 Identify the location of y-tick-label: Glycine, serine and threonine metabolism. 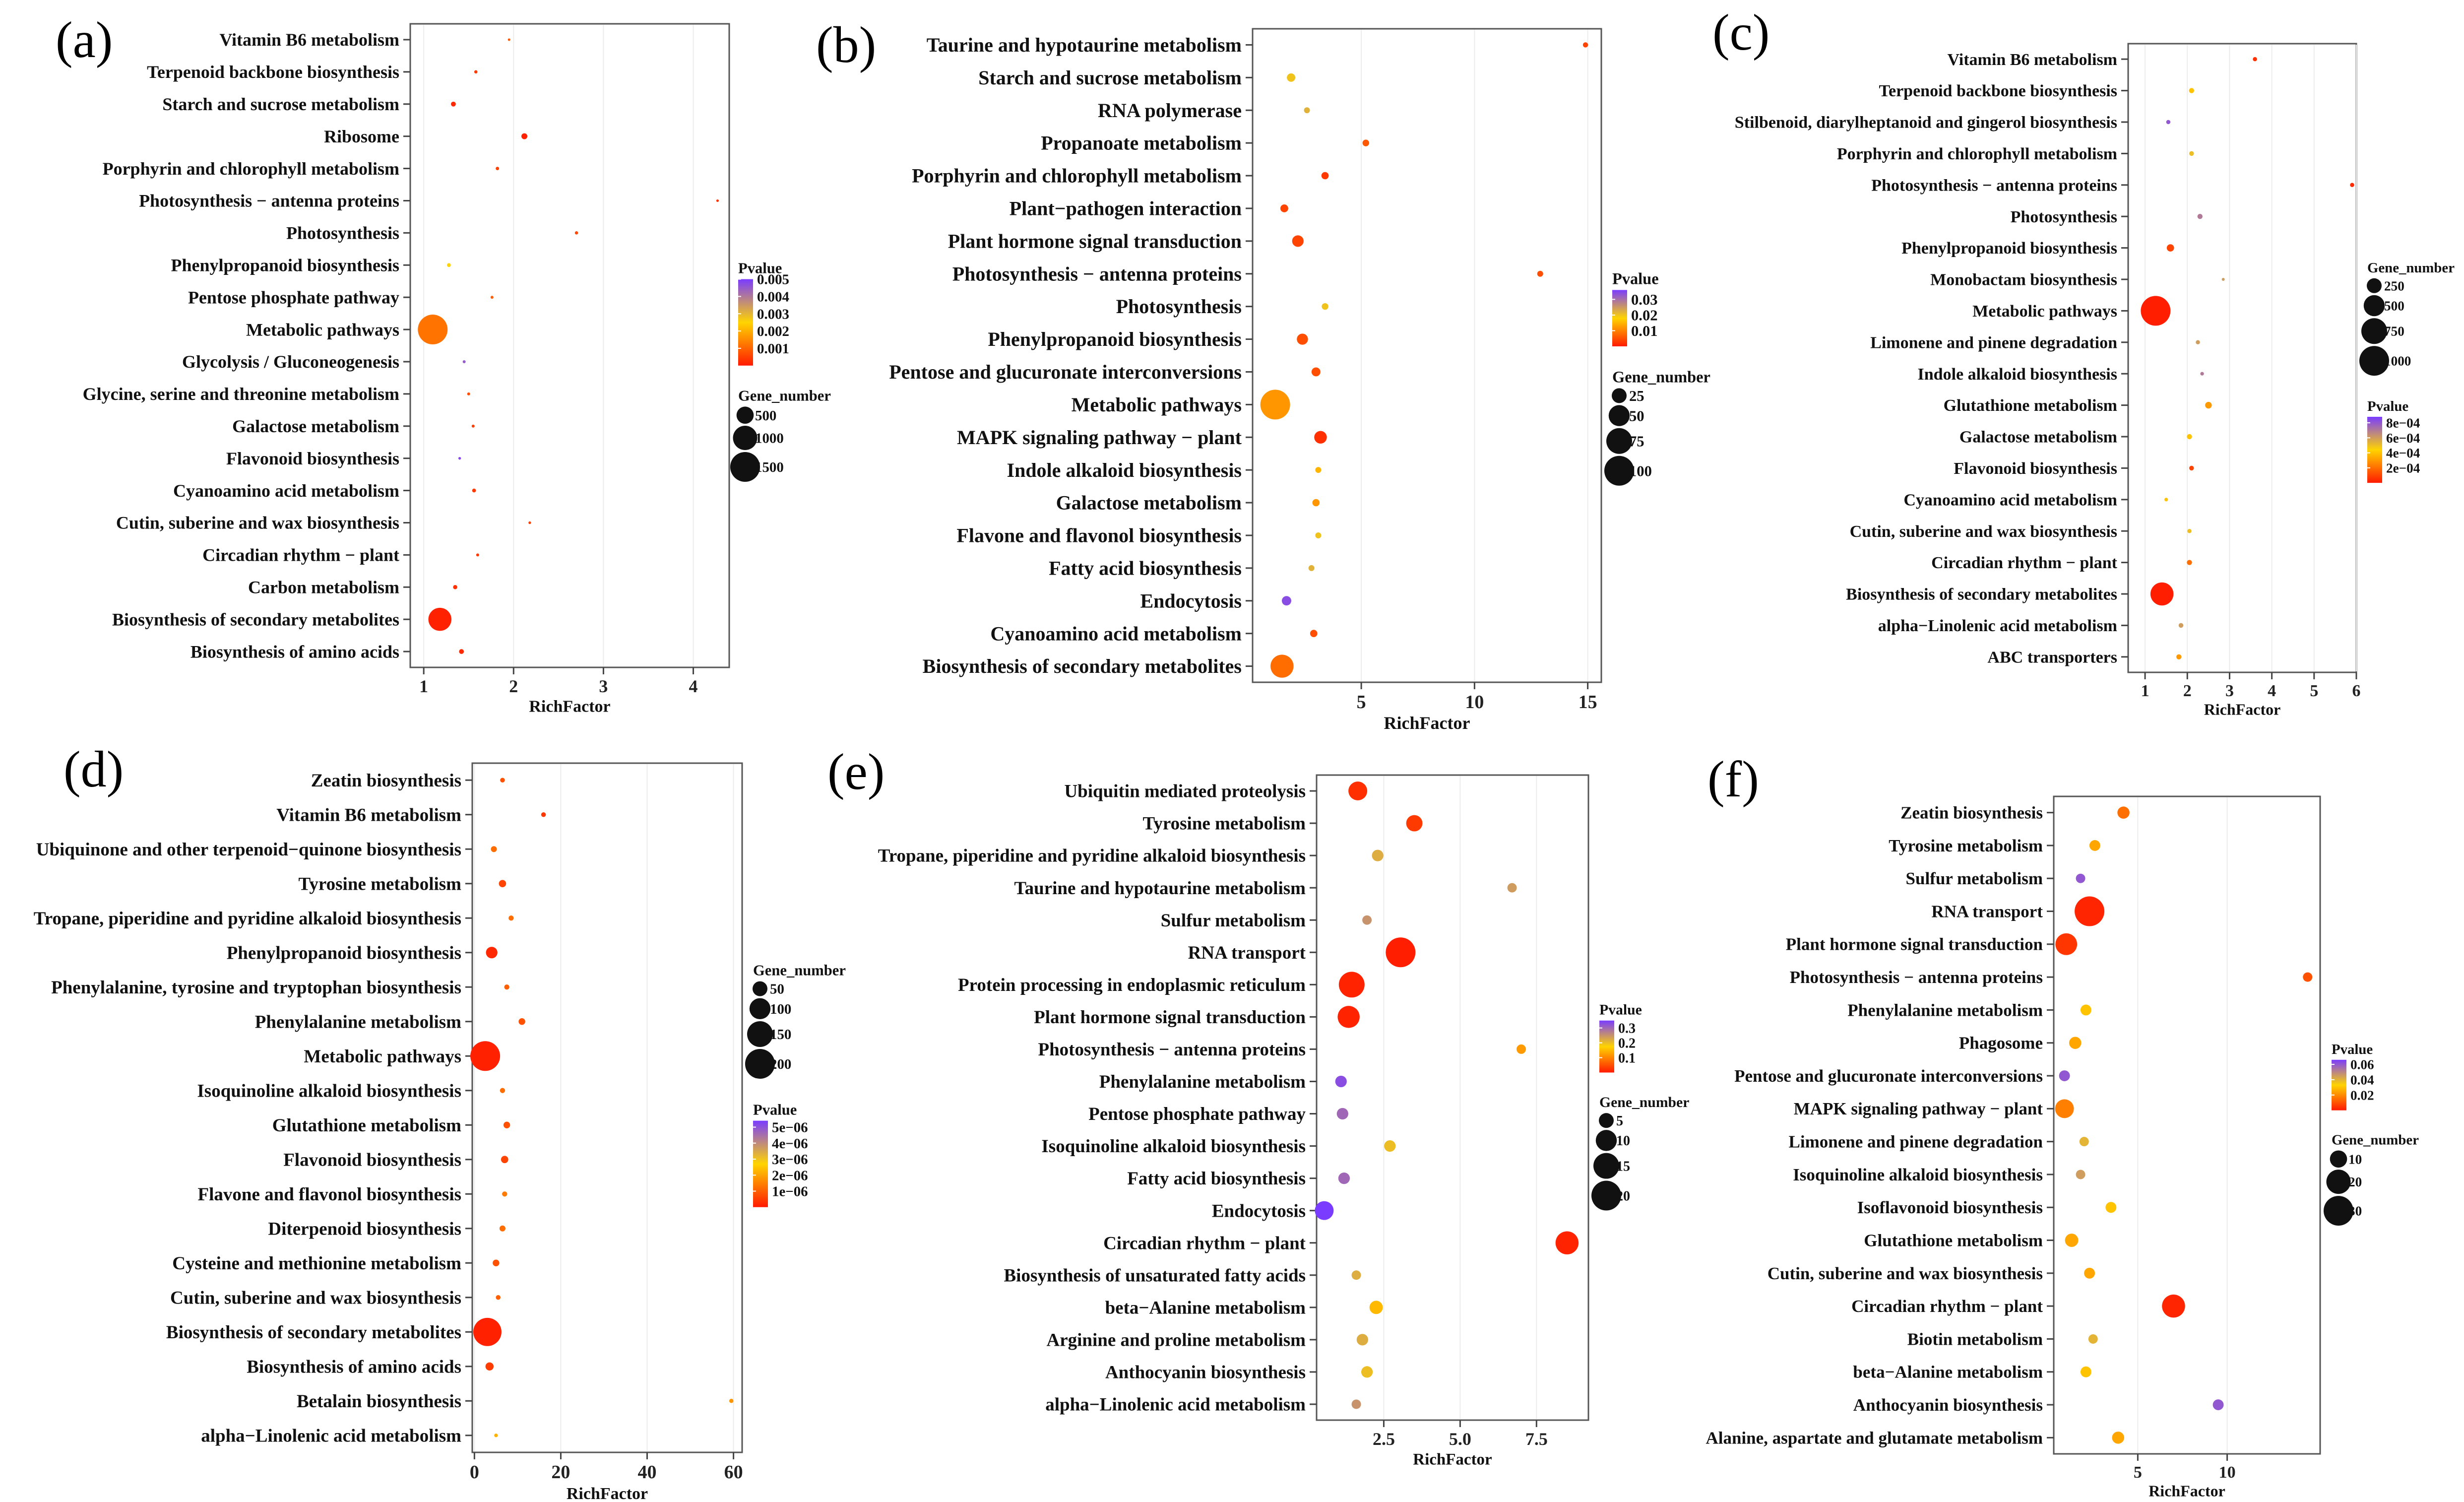
(241, 394).